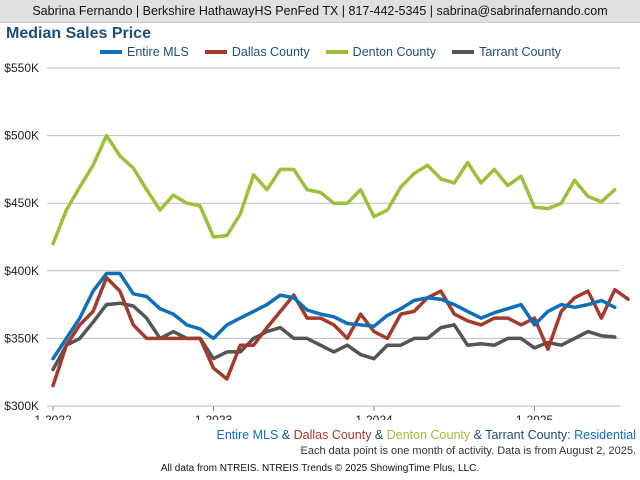 The width and height of the screenshot is (640, 480). What do you see at coordinates (603, 435) in the screenshot?
I see `caption-property-type: Residential` at bounding box center [603, 435].